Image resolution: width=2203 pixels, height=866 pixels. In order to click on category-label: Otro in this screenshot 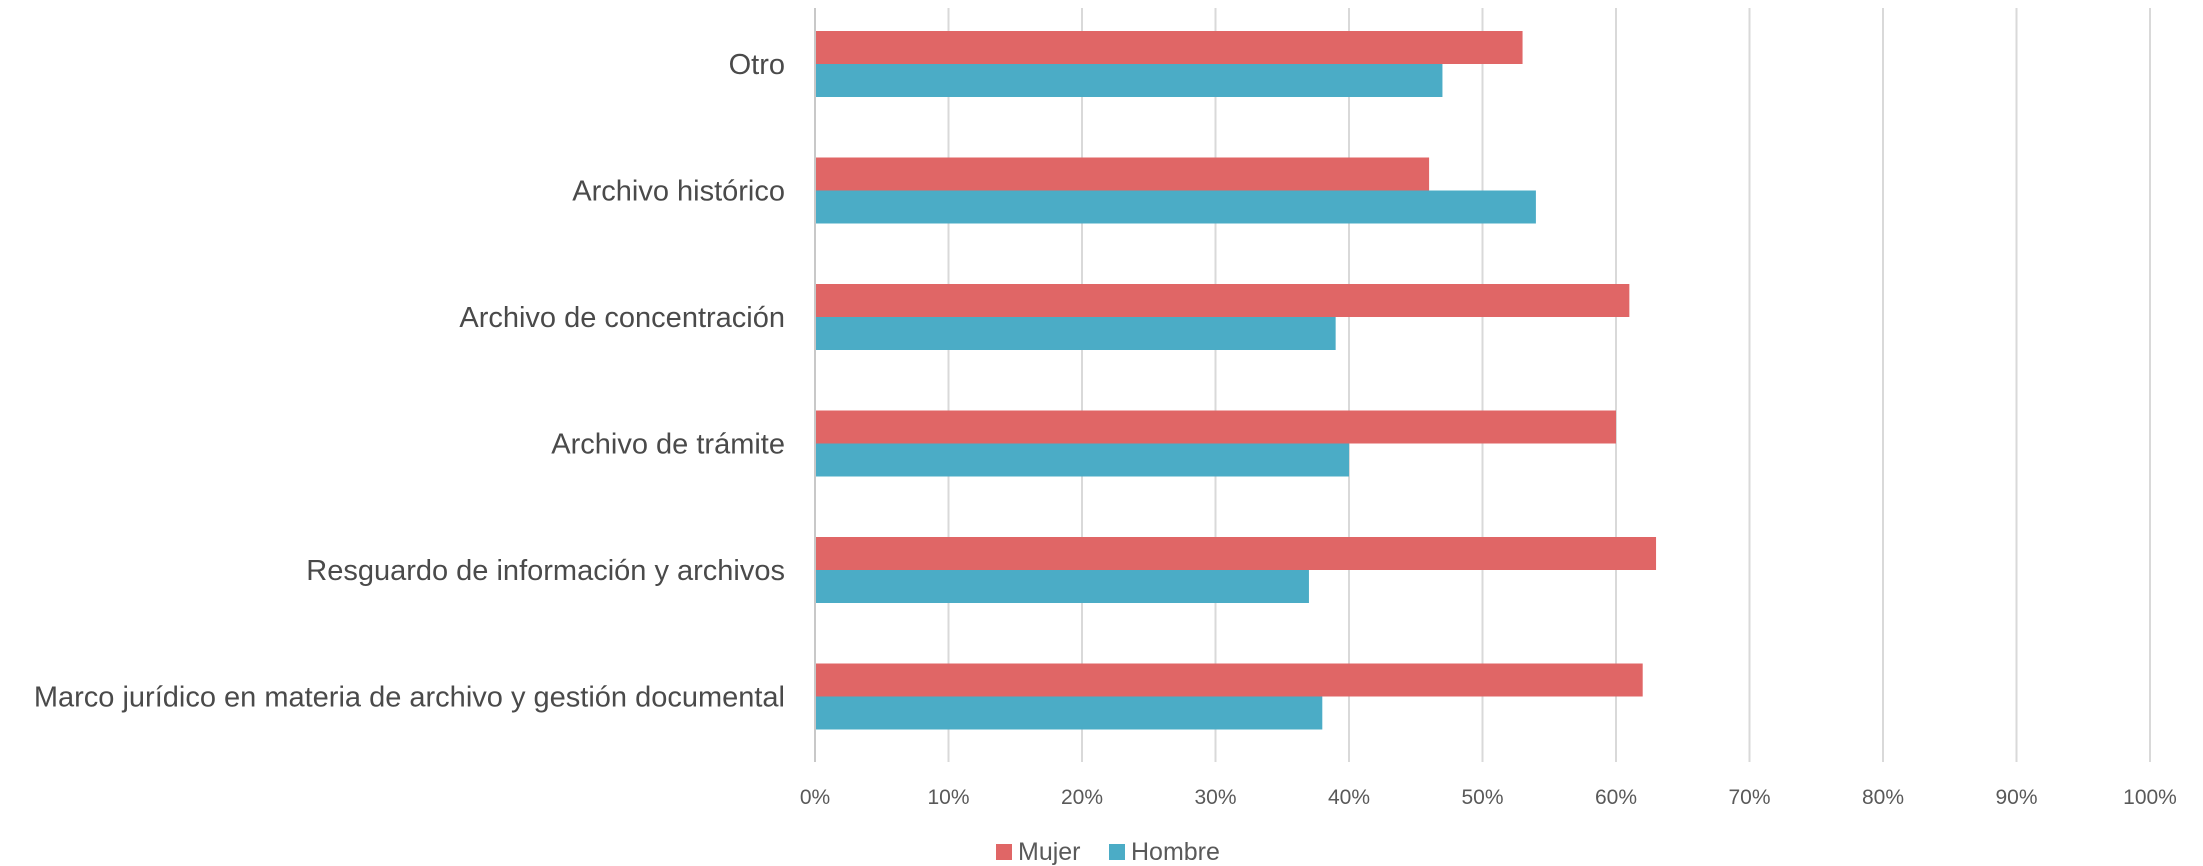, I will do `click(757, 65)`.